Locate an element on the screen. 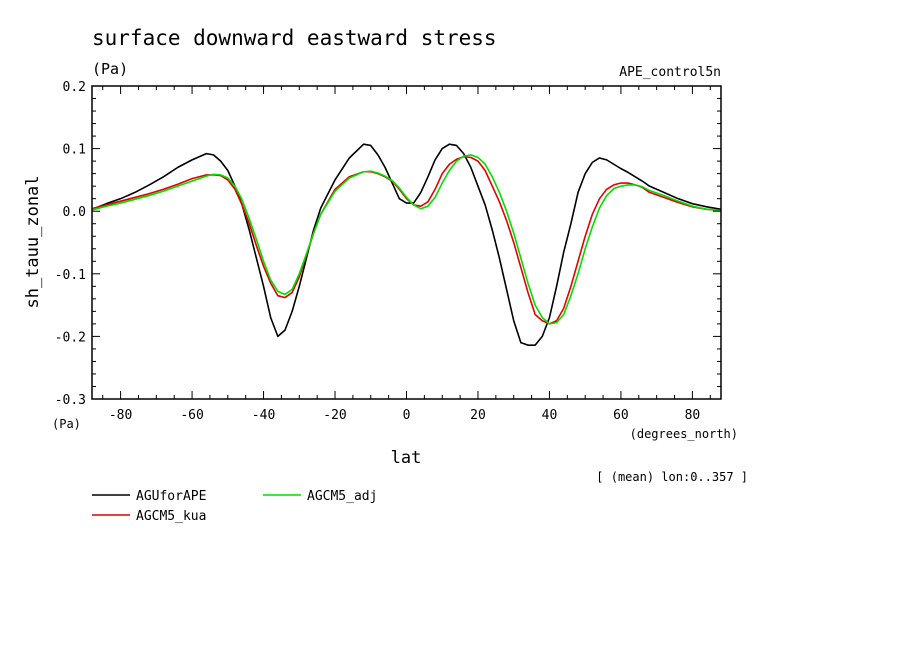 The height and width of the screenshot is (654, 904). x-tick-label: 0 is located at coordinates (407, 415).